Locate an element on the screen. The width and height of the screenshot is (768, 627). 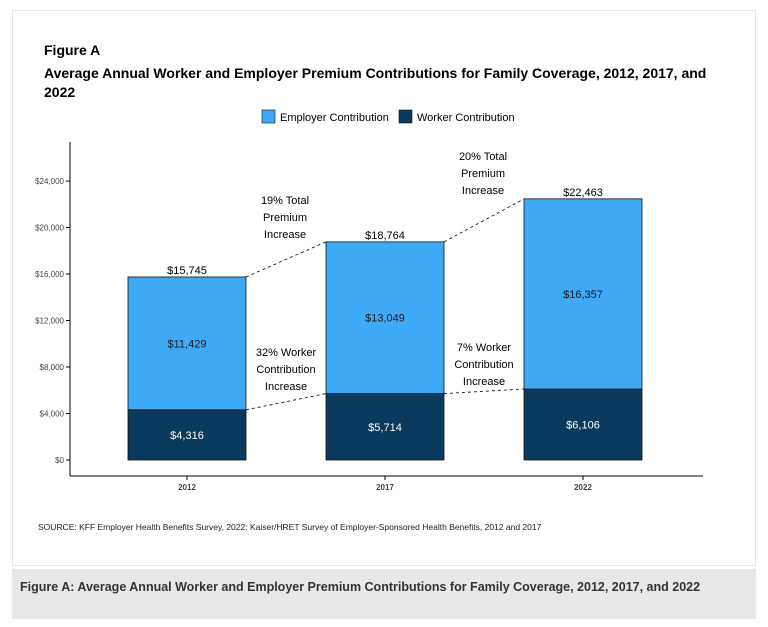
annotation-3-line-0: 7% Worker is located at coordinates (484, 348).